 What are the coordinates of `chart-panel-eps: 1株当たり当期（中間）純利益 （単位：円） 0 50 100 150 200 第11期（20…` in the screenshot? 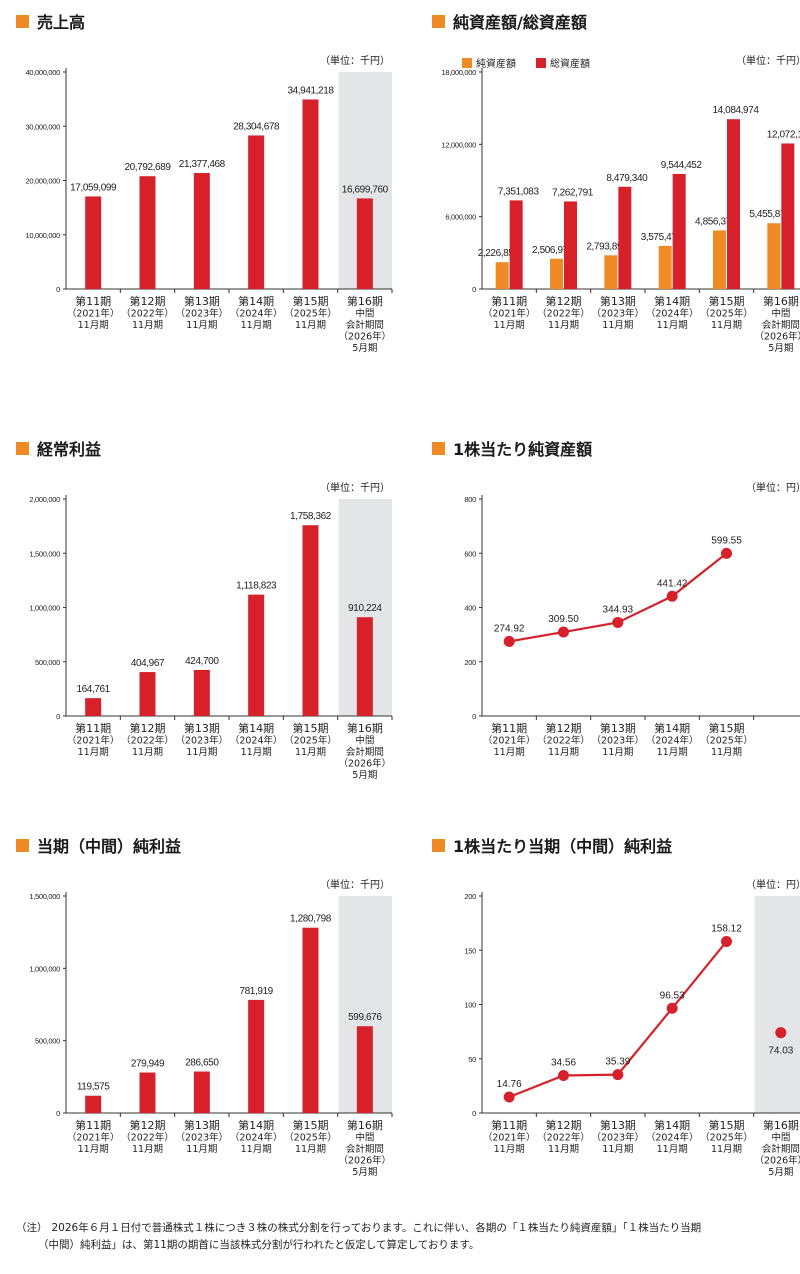 It's located at (616, 1035).